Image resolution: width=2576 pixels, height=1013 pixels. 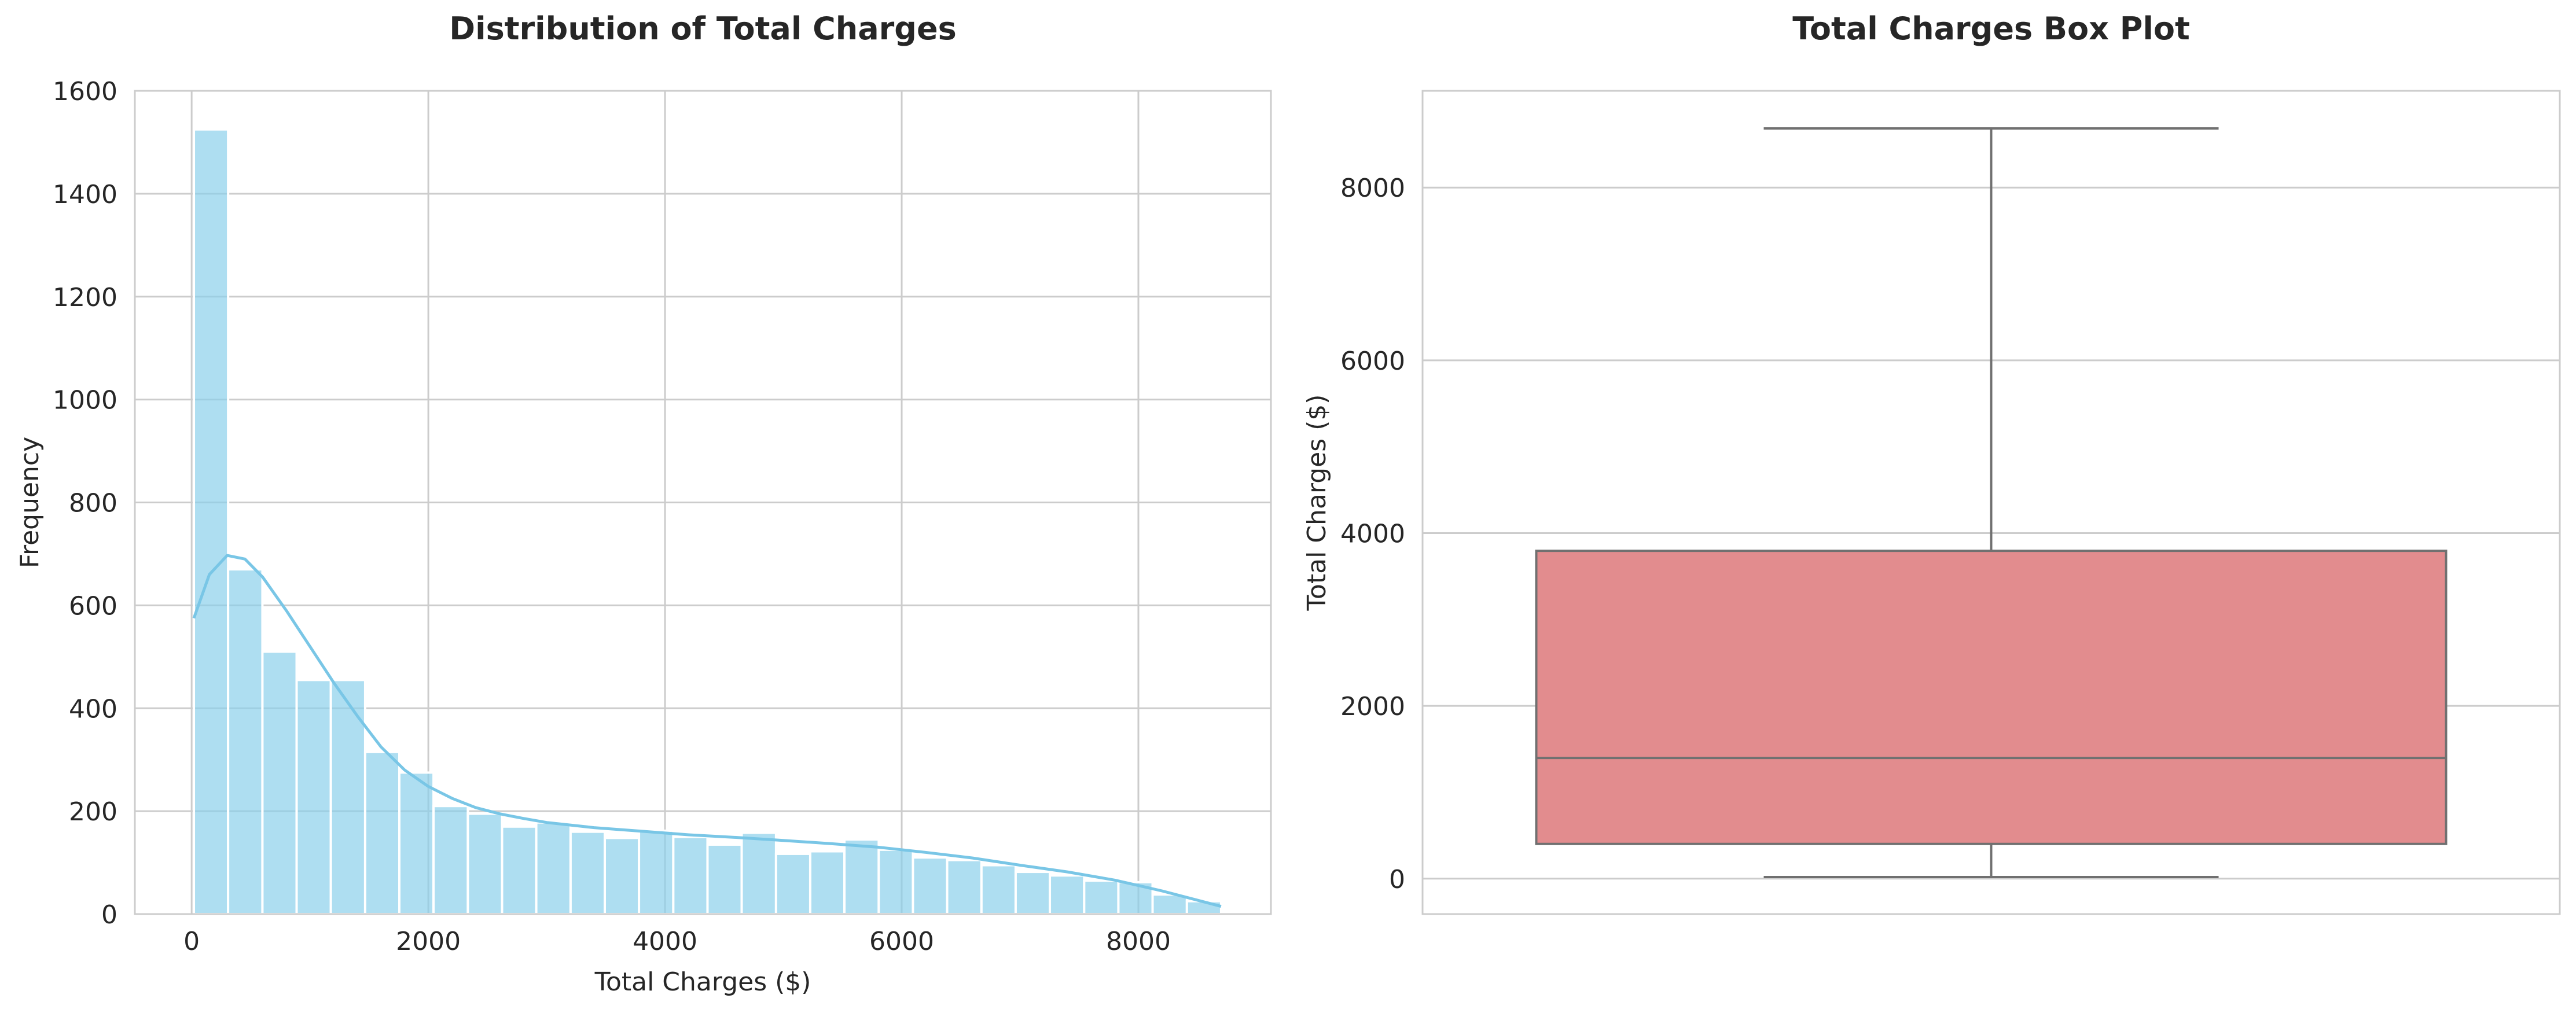 I want to click on kde-curve, so click(x=707, y=731).